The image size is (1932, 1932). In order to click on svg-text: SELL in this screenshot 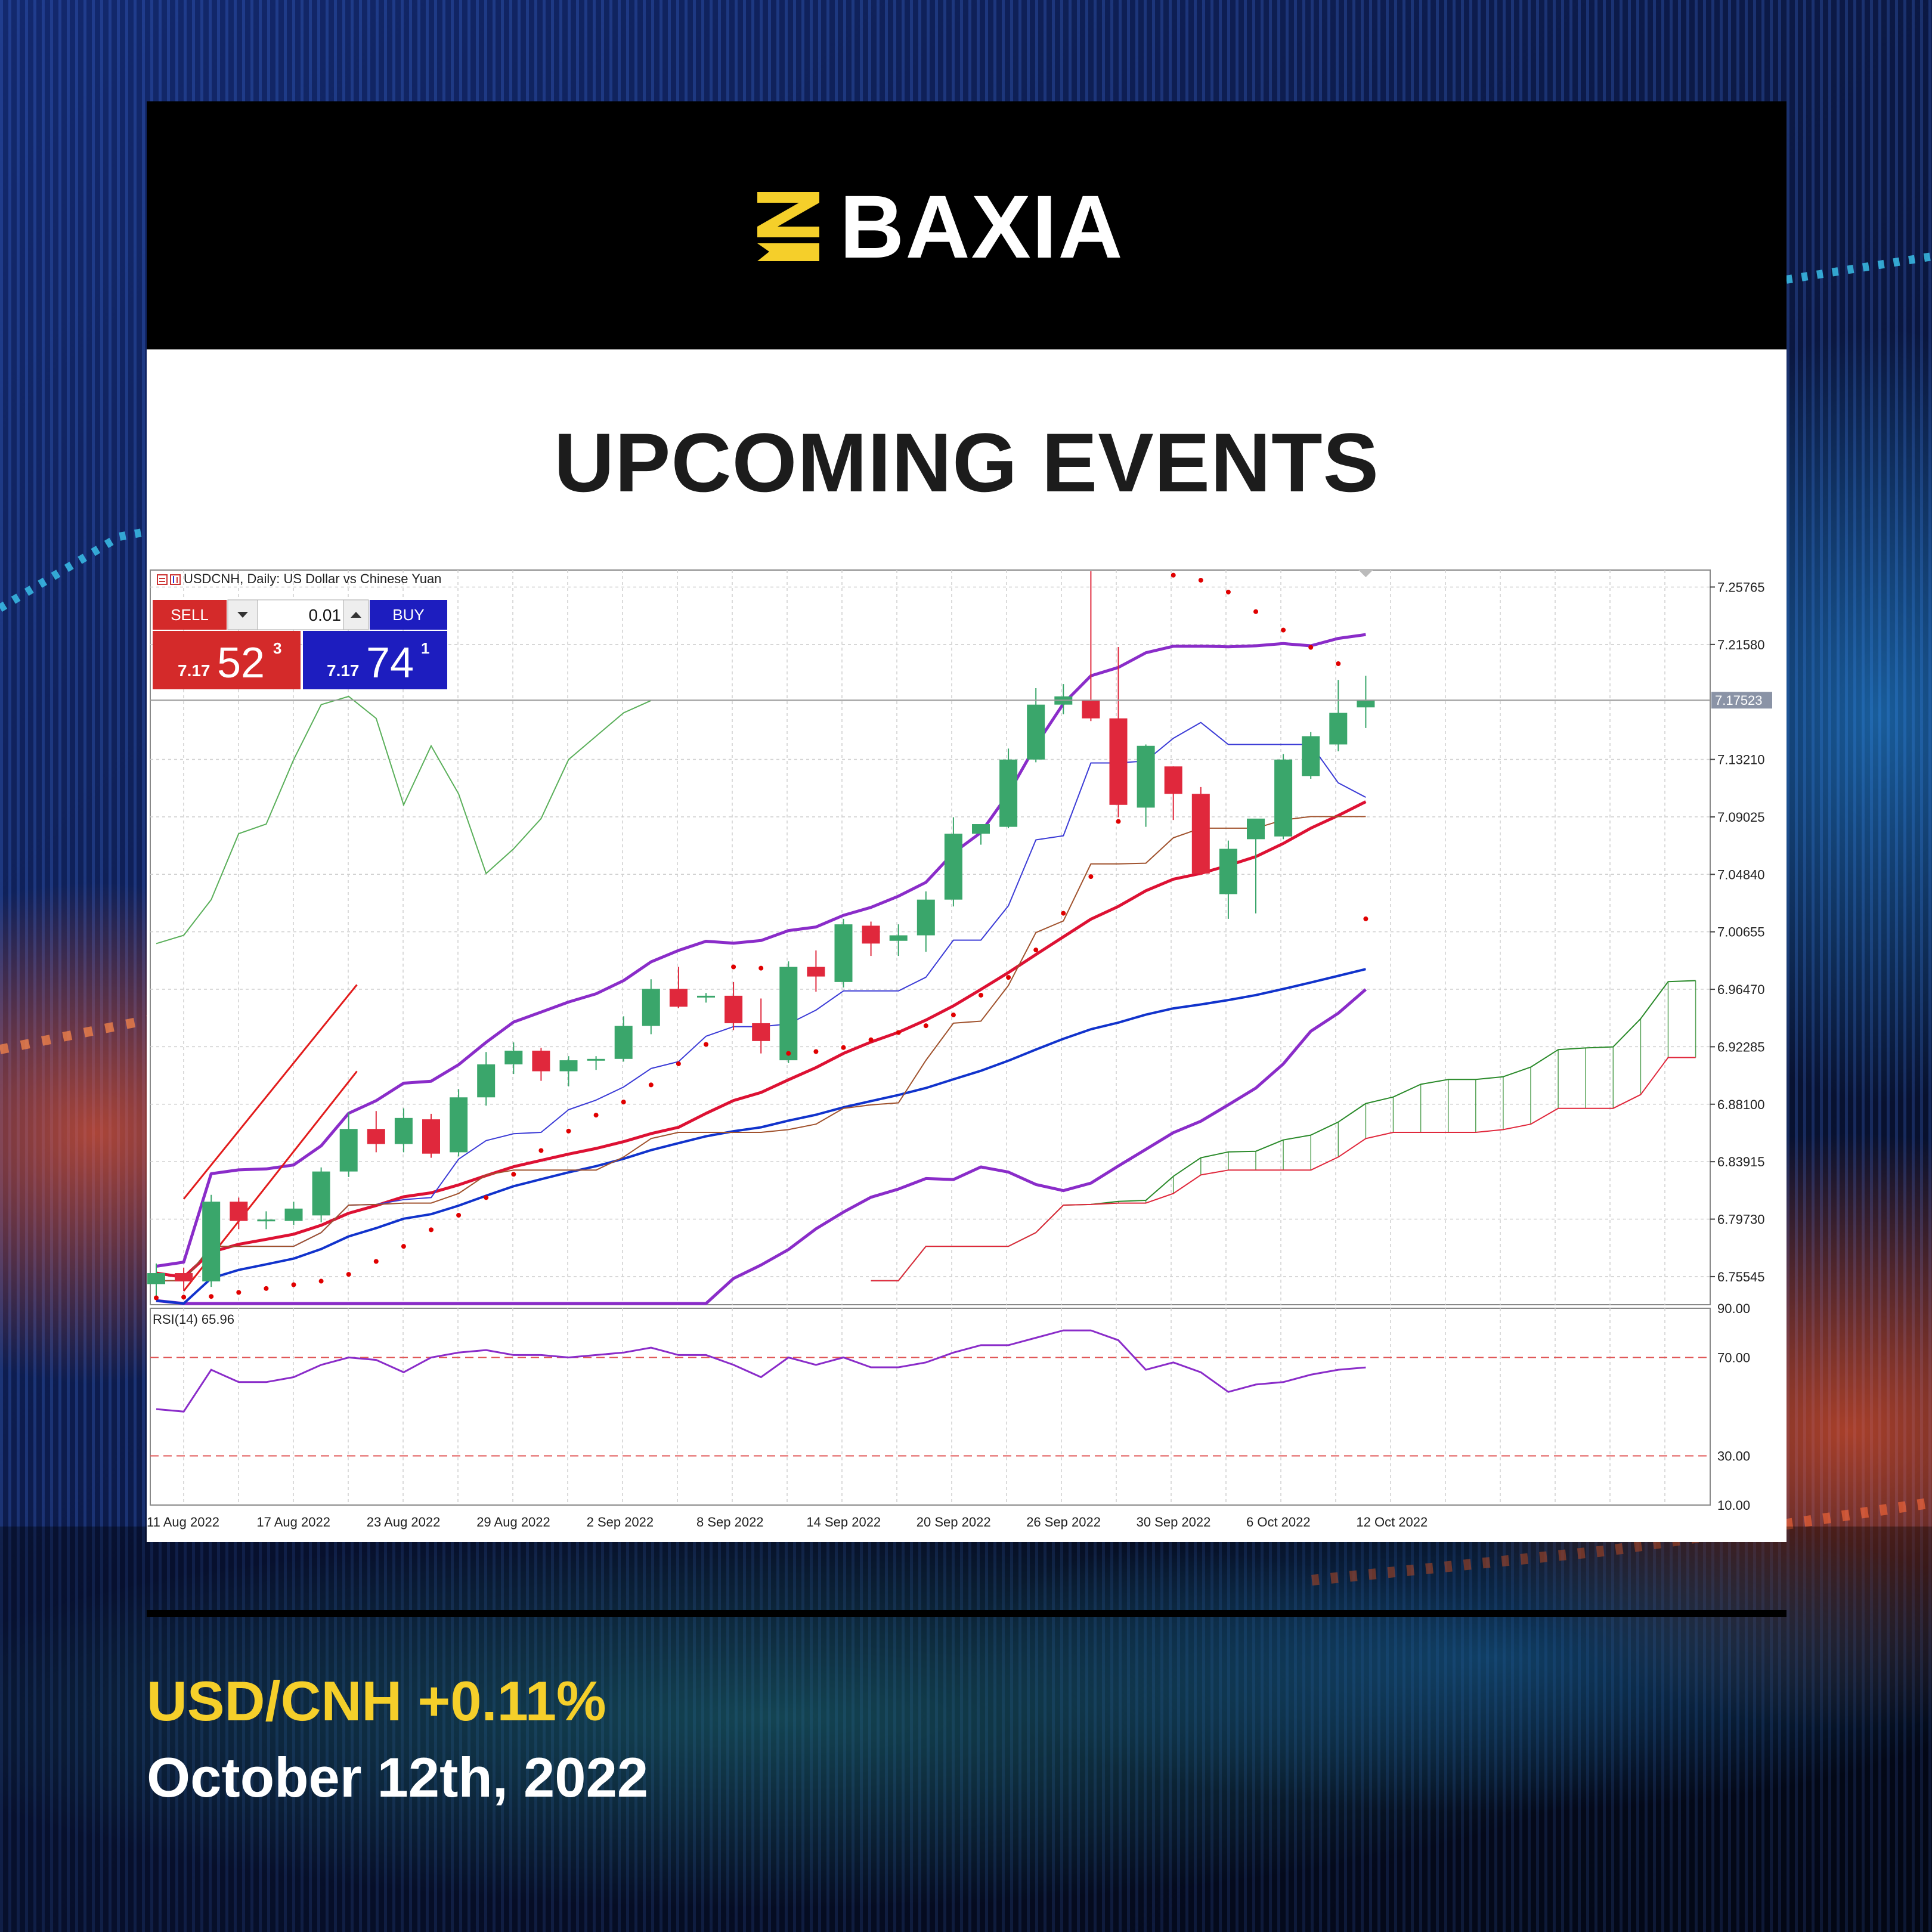, I will do `click(190, 615)`.